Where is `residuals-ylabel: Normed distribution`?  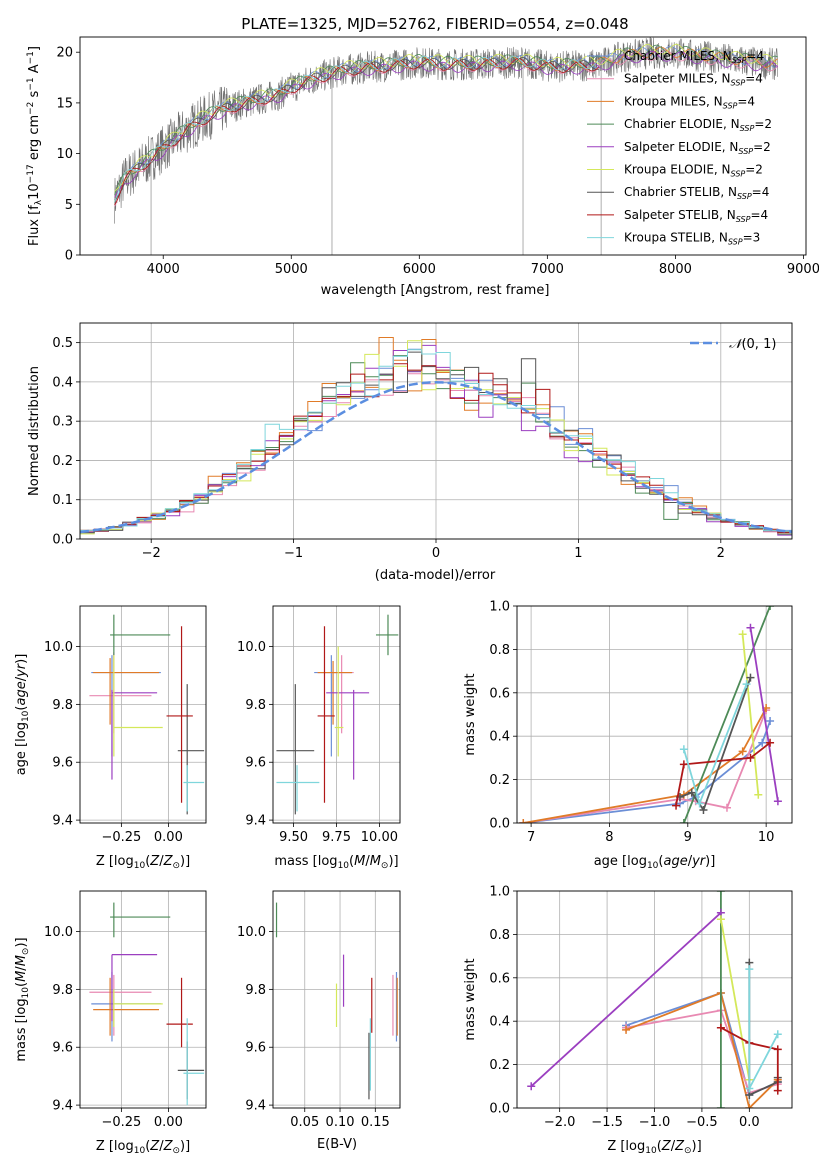
residuals-ylabel: Normed distribution is located at coordinates (34, 431).